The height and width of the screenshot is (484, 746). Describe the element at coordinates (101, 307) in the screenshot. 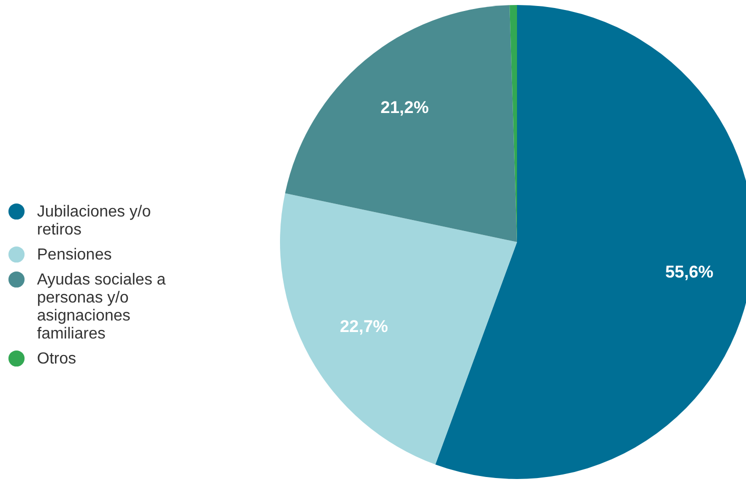

I see `legend-label: Ayudas sociales a personas y/o asignaciones familiares` at that location.